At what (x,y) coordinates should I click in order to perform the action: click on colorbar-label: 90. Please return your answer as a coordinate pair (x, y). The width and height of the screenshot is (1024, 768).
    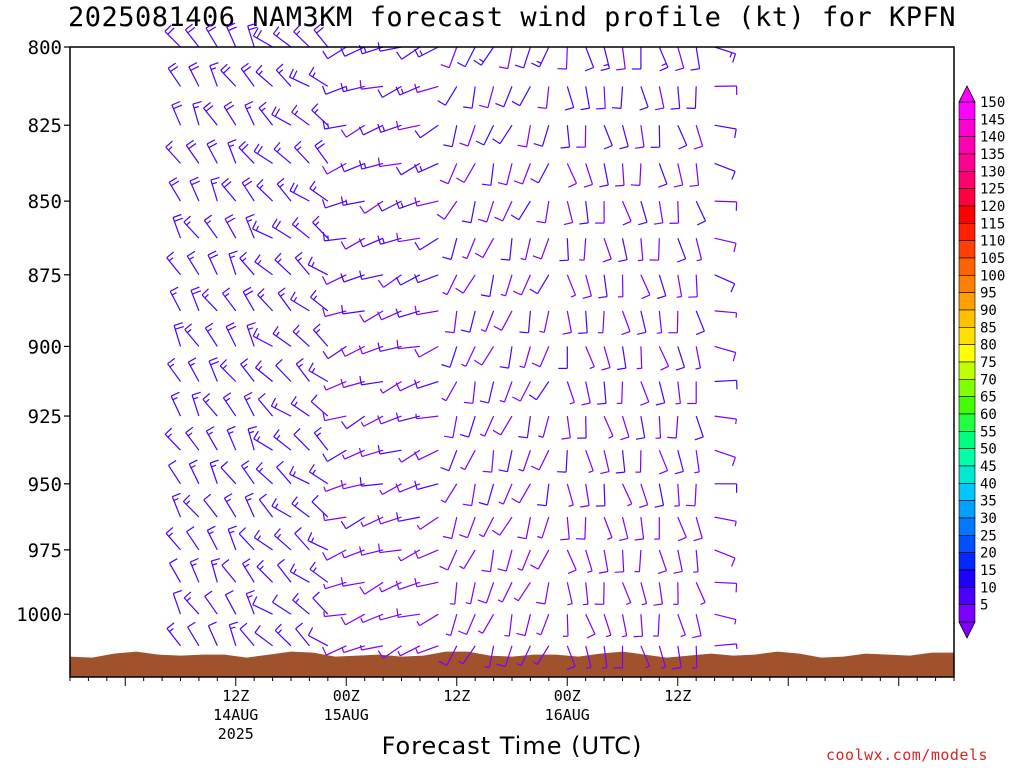
    Looking at the image, I should click on (988, 311).